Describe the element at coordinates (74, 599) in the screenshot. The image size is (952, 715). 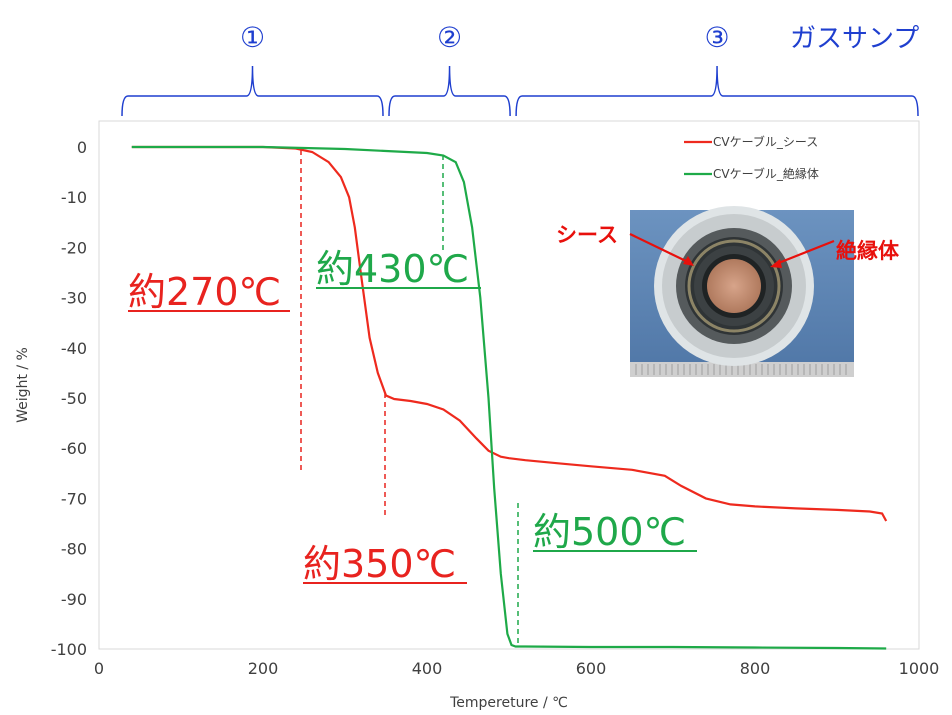
I see `y-tick-label: -90` at that location.